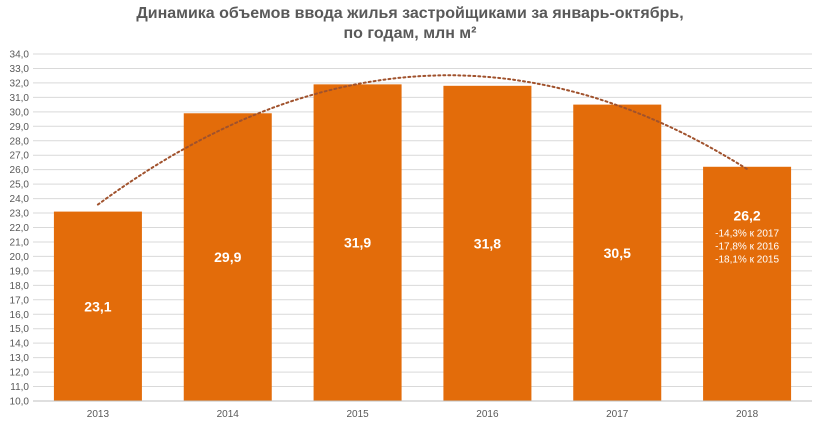 The image size is (820, 424). I want to click on y-tick-label: 26,0, so click(20, 170).